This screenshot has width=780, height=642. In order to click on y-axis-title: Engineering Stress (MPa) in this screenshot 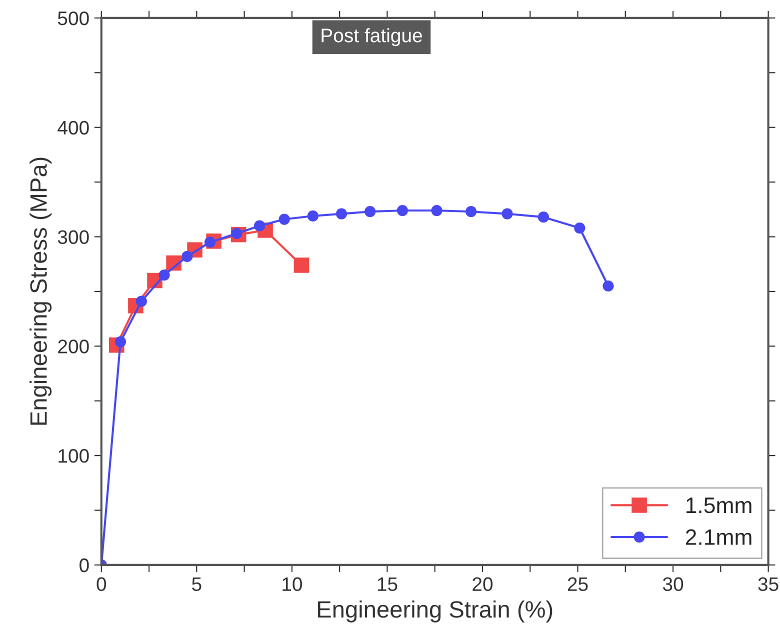, I will do `click(41, 291)`.